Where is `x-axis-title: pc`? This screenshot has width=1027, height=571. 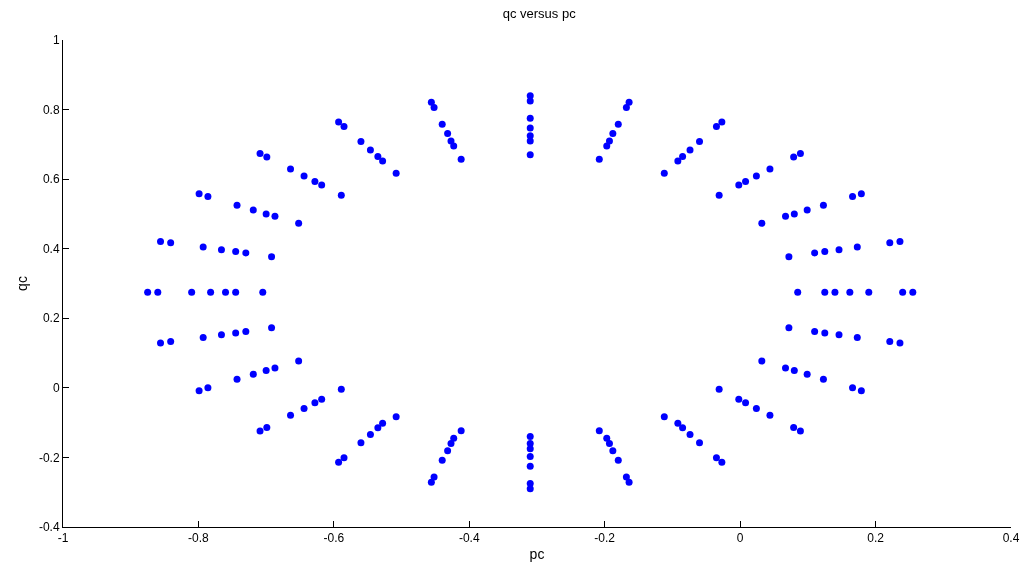 x-axis-title: pc is located at coordinates (537, 553).